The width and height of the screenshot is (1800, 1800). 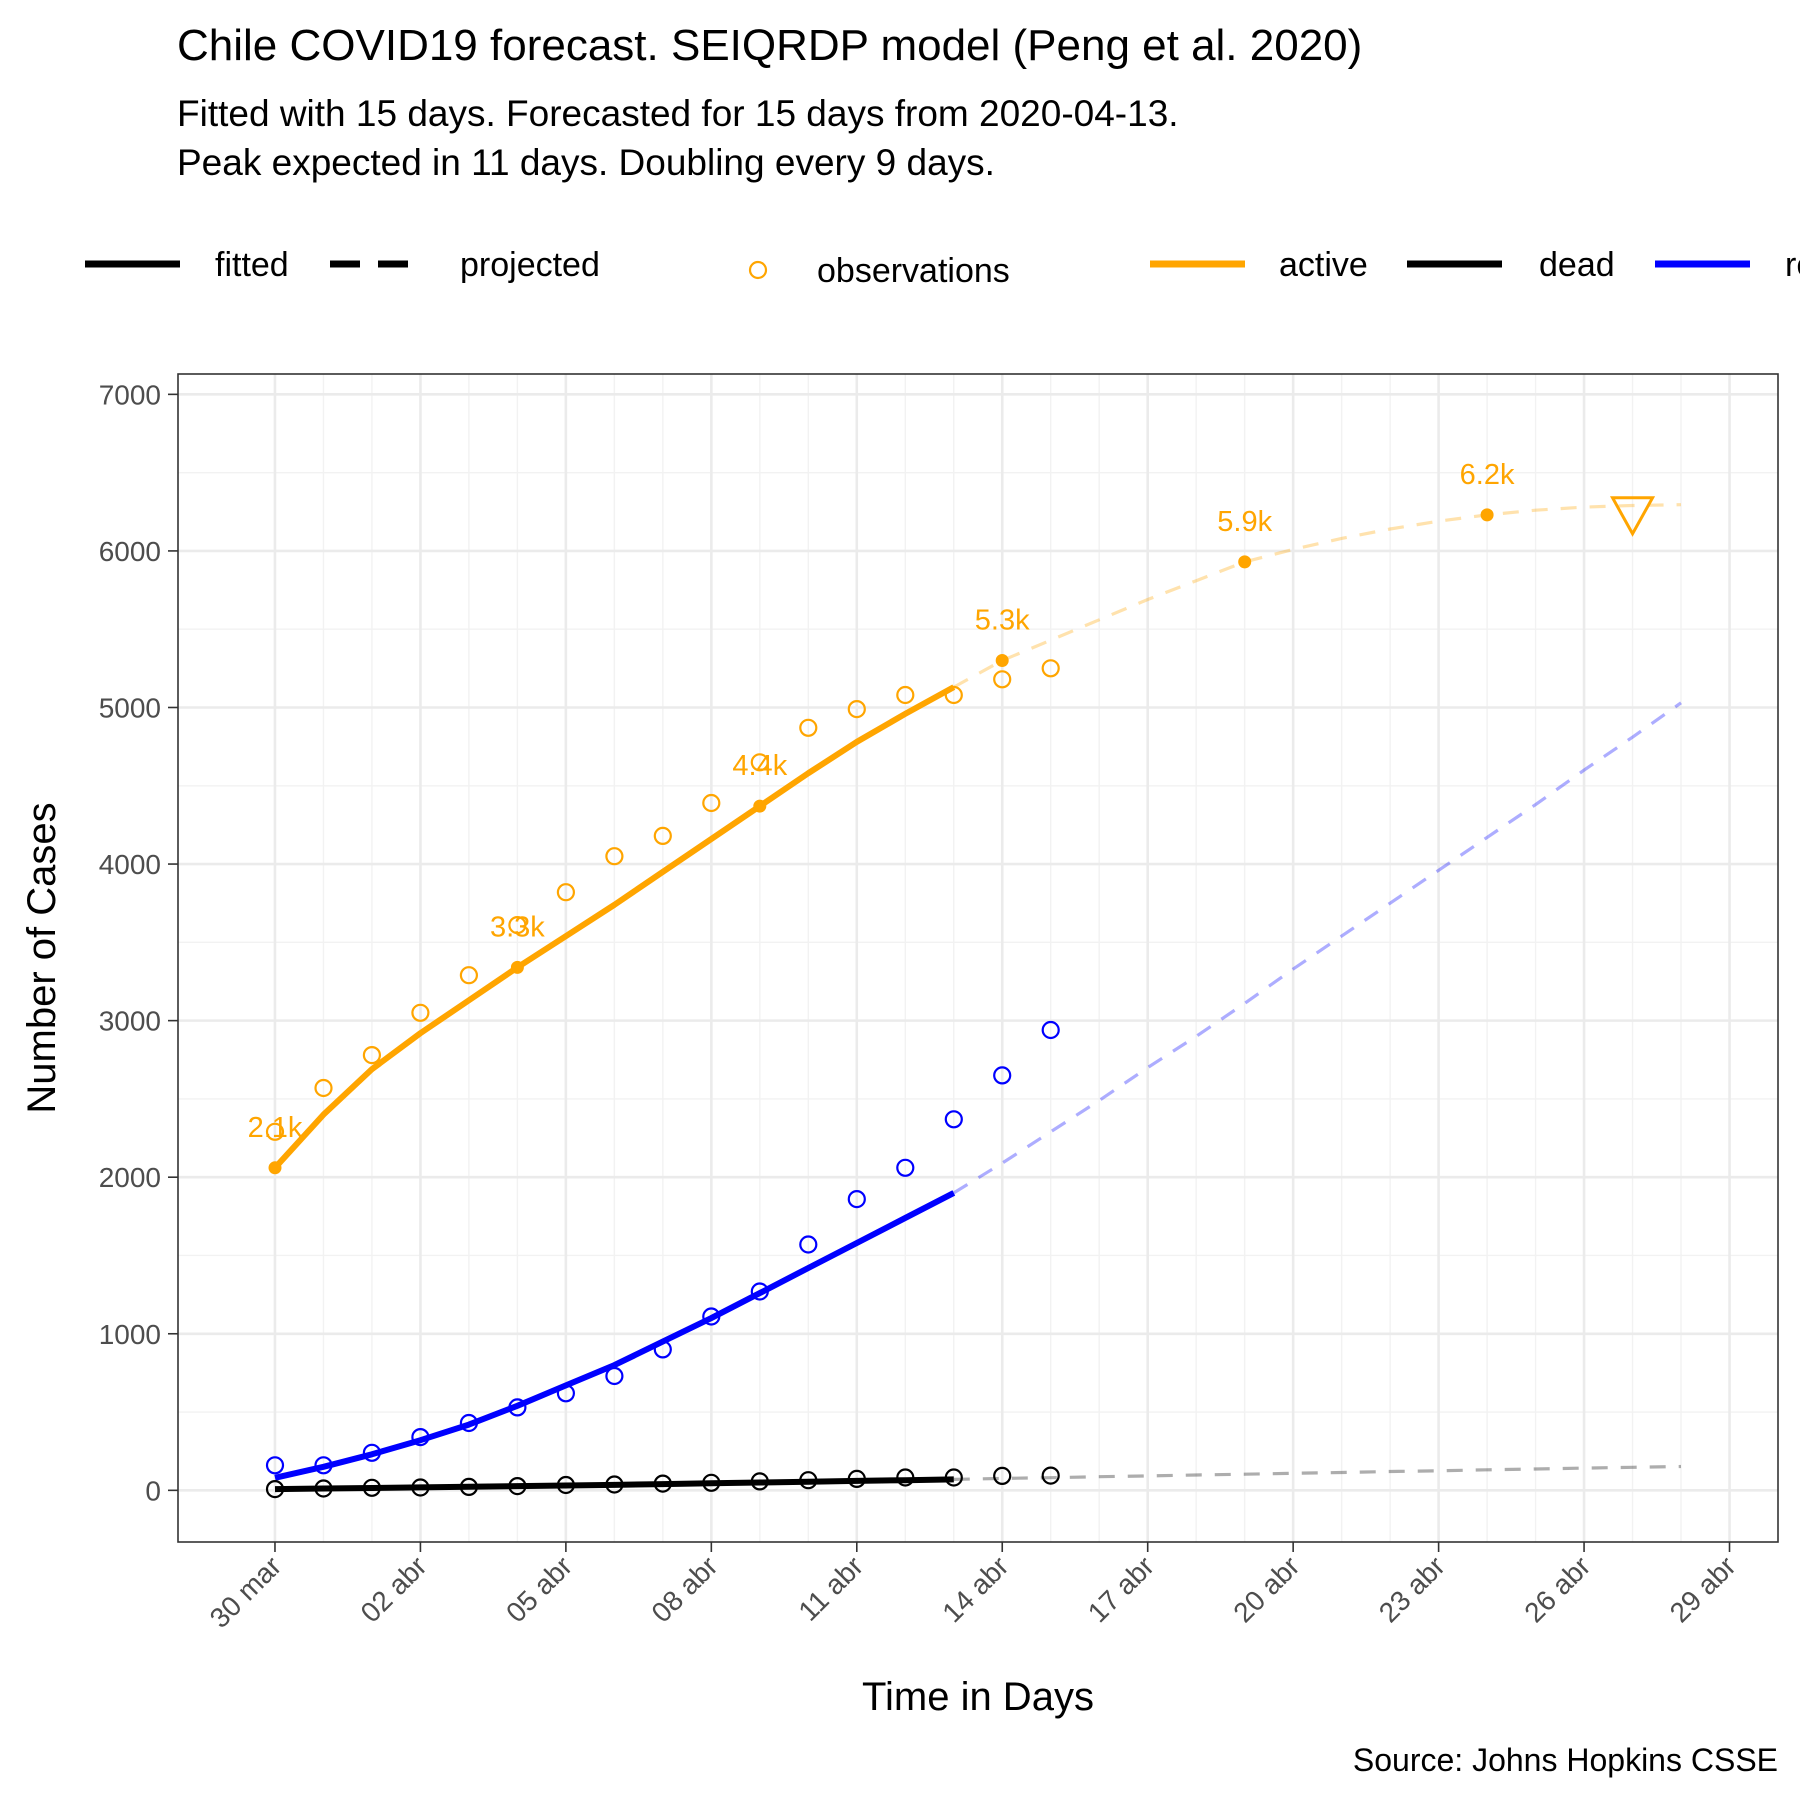 I want to click on point-label-active: 5.9k, so click(x=1244, y=522).